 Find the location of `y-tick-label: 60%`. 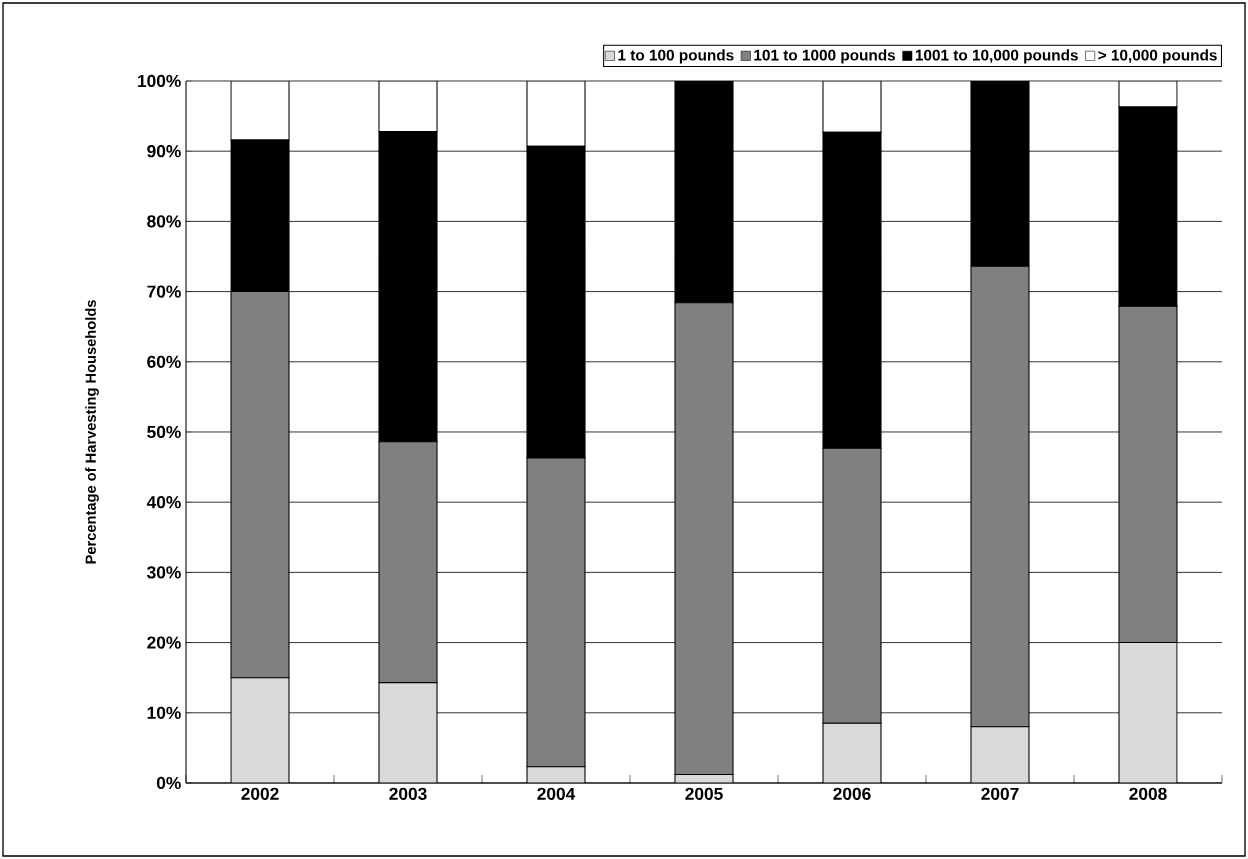

y-tick-label: 60% is located at coordinates (164, 361).